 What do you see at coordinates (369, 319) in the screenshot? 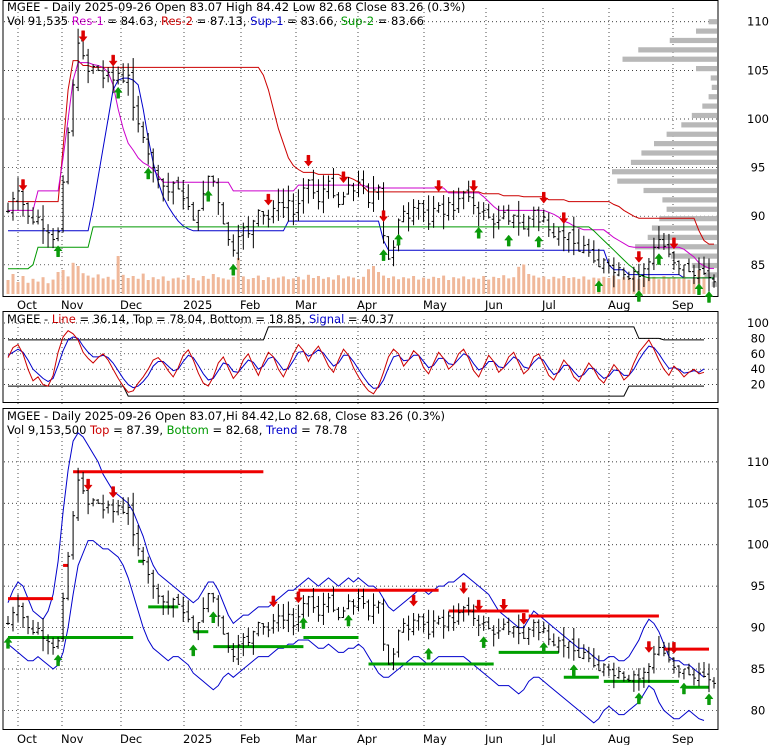
I see `header-segment: = 40.37` at bounding box center [369, 319].